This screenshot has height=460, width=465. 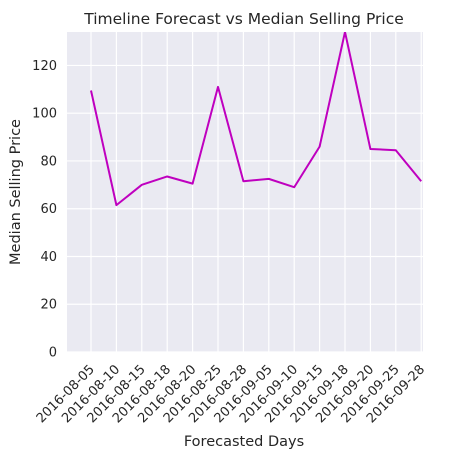 What do you see at coordinates (44, 114) in the screenshot?
I see `y-tick-label: 100` at bounding box center [44, 114].